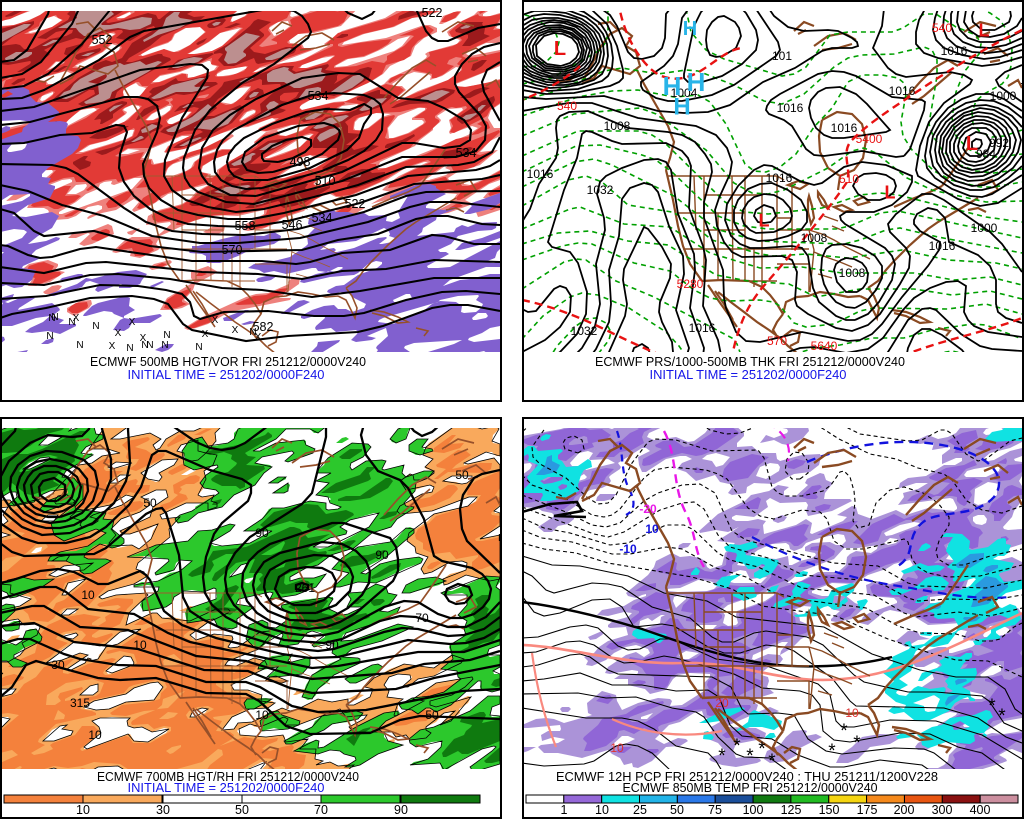  Describe the element at coordinates (300, 162) in the screenshot. I see `svg-text: 498` at that location.